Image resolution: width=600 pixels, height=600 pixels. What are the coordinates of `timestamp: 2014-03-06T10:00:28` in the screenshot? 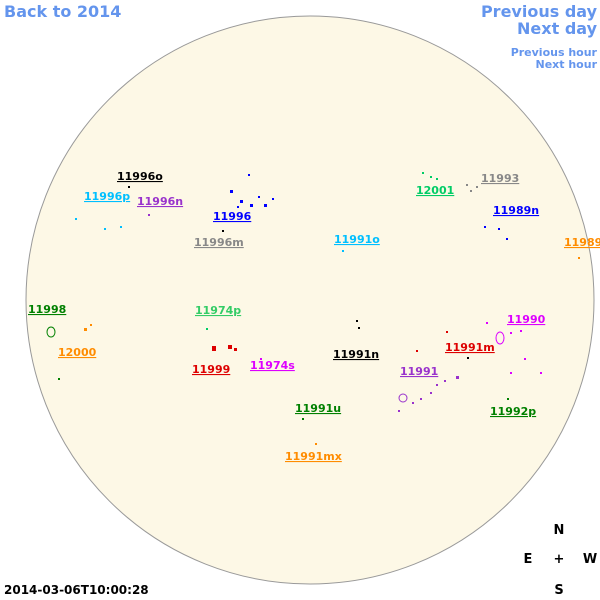 It's located at (76, 590).